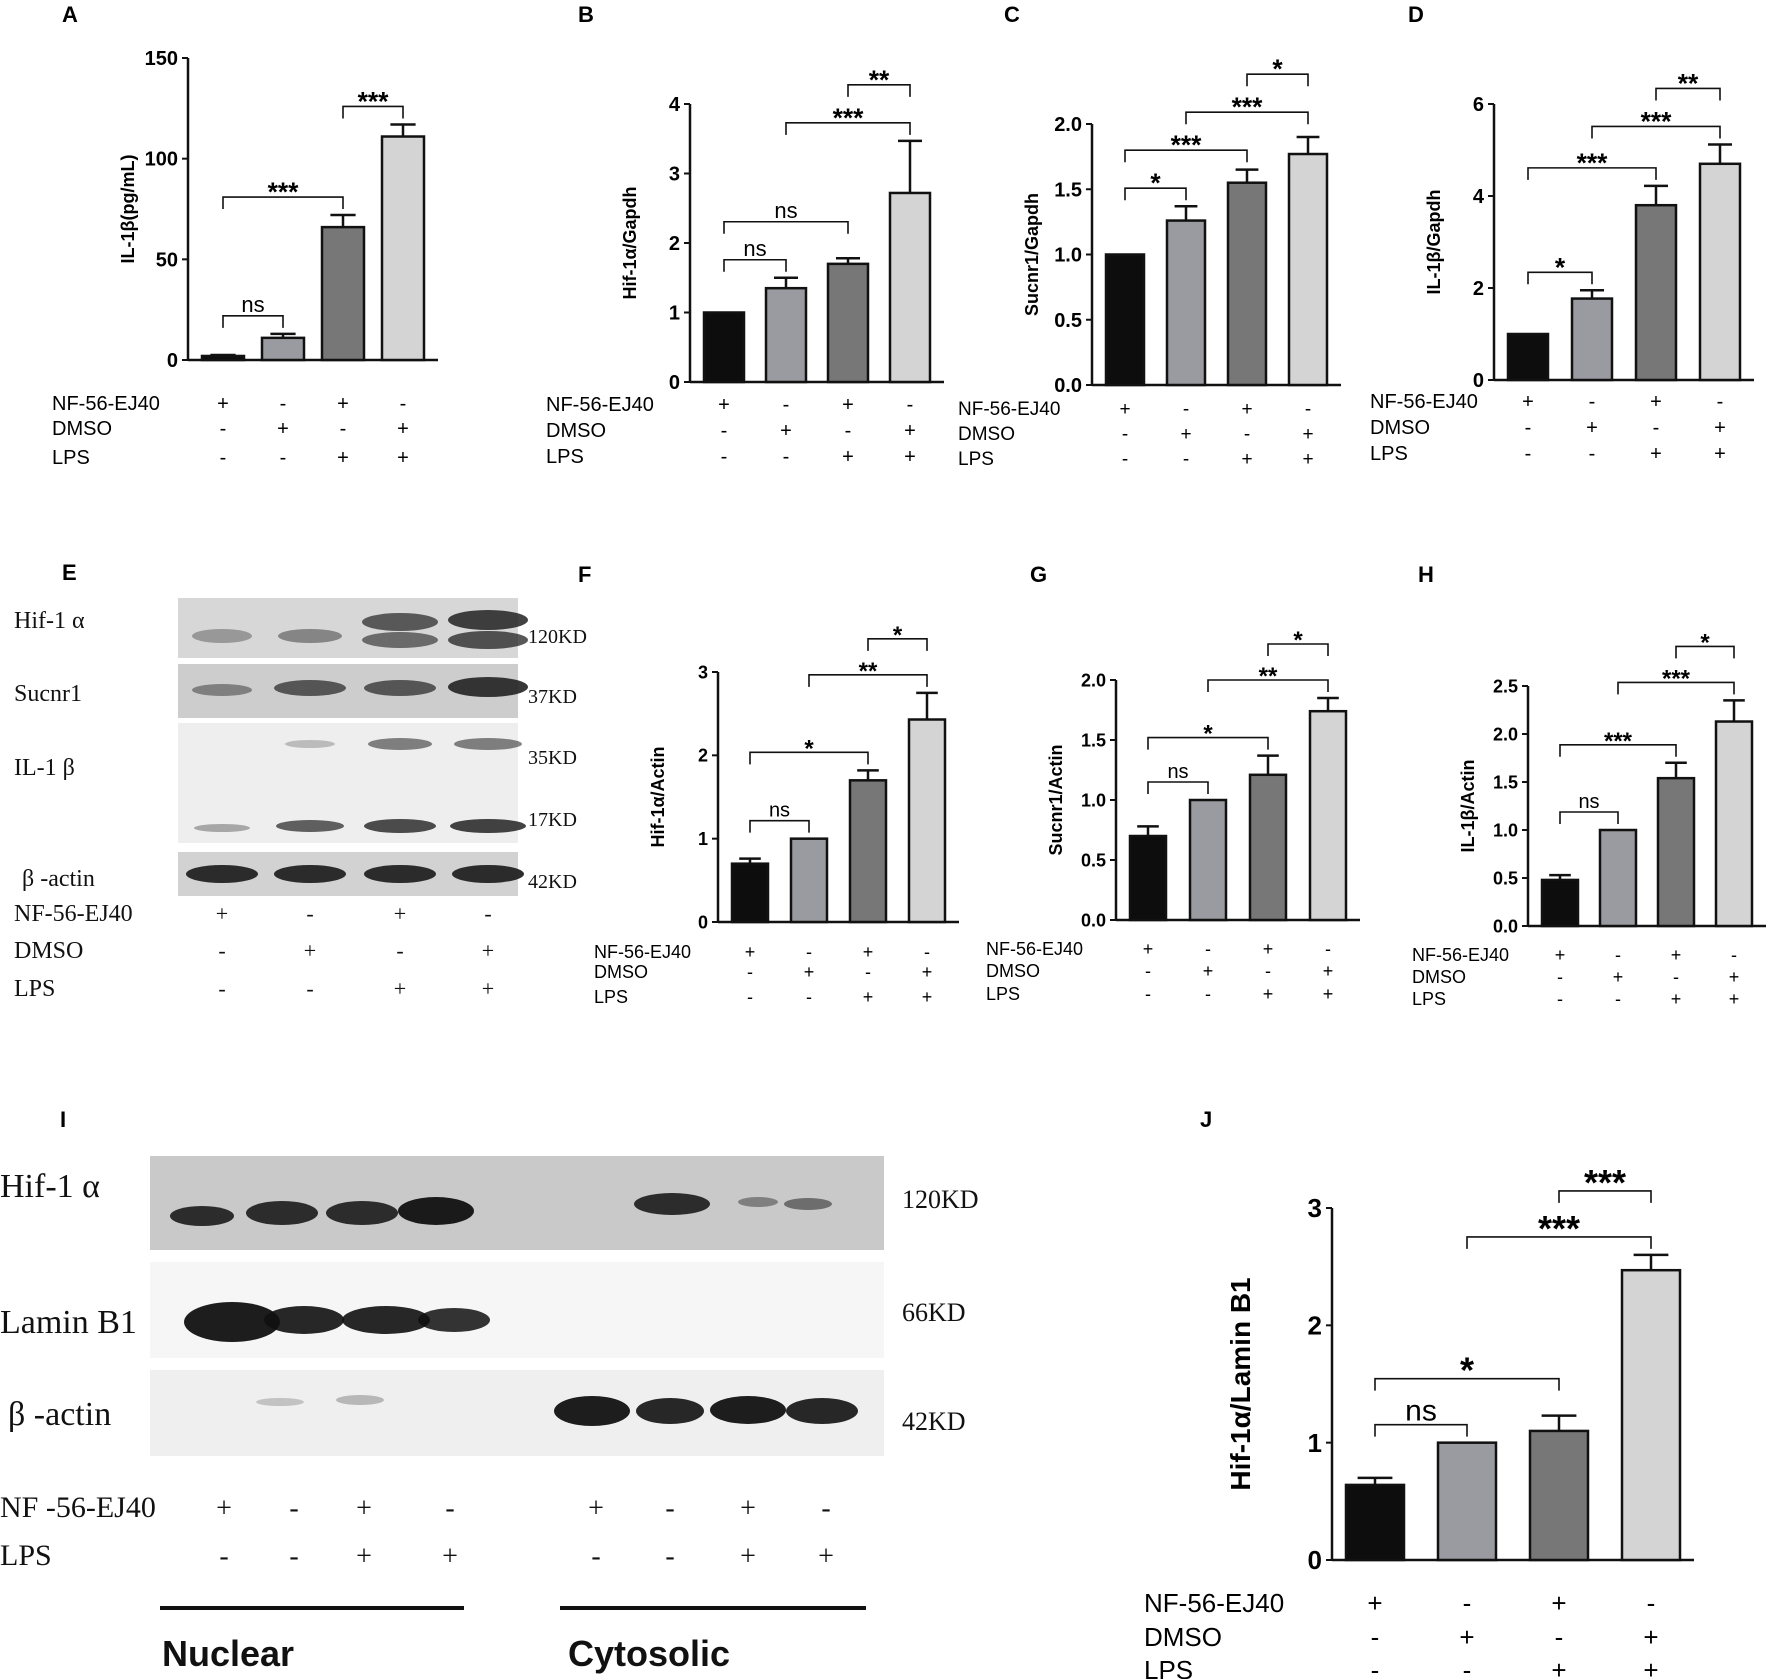 This screenshot has height=1679, width=1772. I want to click on blot-E-weight-120: 120KD, so click(557, 637).